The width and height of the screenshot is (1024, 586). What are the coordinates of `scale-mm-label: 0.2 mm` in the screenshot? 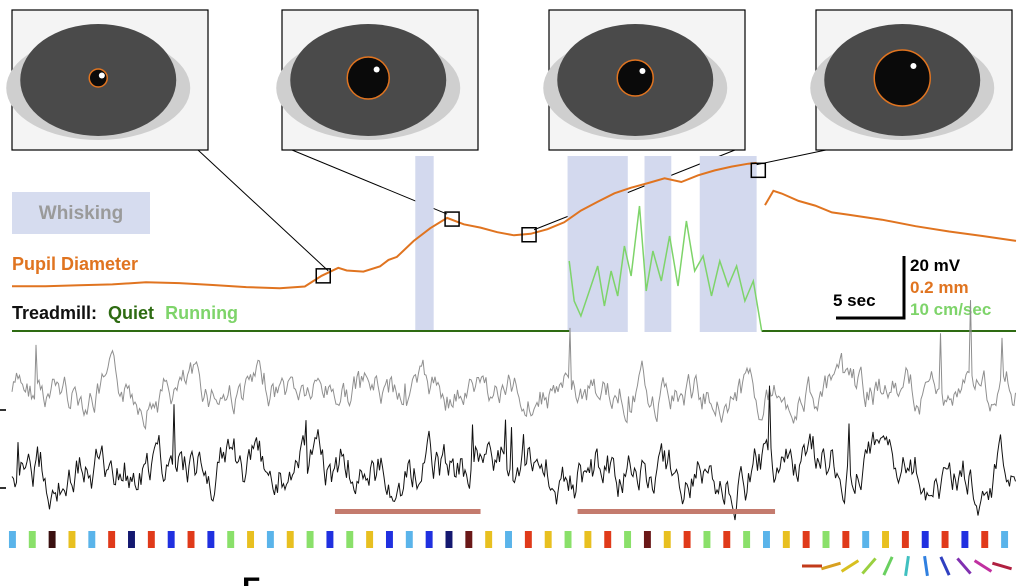 It's located at (939, 287).